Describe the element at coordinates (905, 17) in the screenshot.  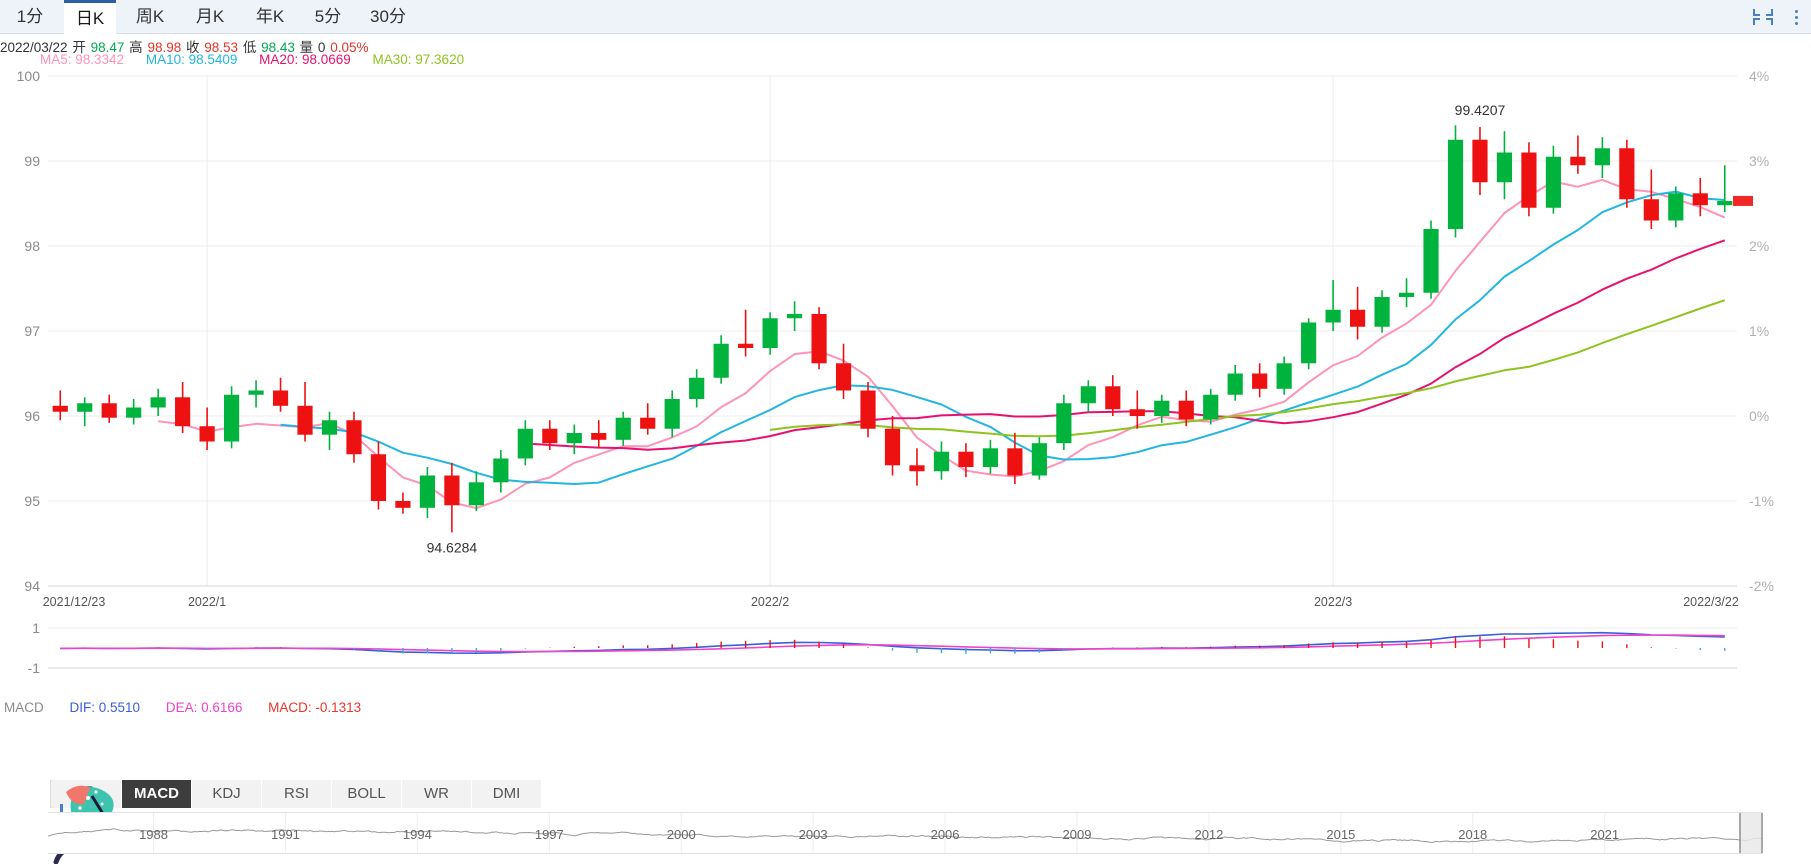
I see `period-tab-bar: 1分 日K 周K 月K 年K 5分 30分` at that location.